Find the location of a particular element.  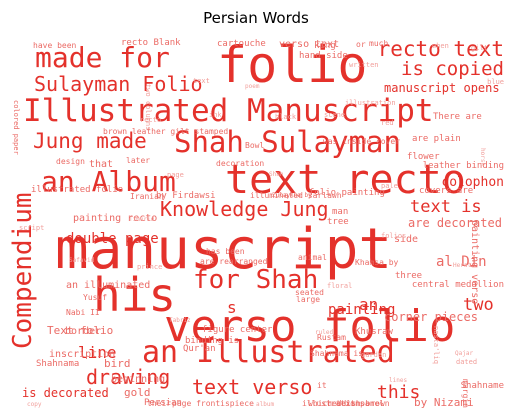

word-64: have been is located at coordinates (55, 45).